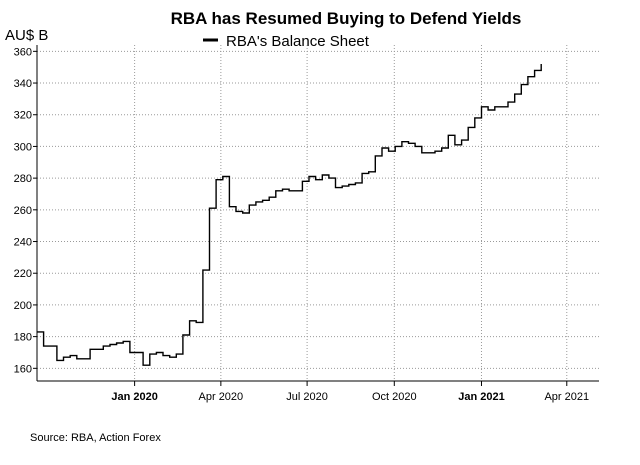  Describe the element at coordinates (23, 116) in the screenshot. I see `y-tick-label: 320` at that location.